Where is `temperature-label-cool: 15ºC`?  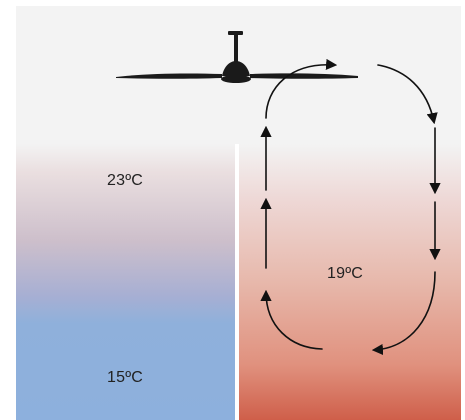
temperature-label-cool: 15ºC is located at coordinates (125, 377).